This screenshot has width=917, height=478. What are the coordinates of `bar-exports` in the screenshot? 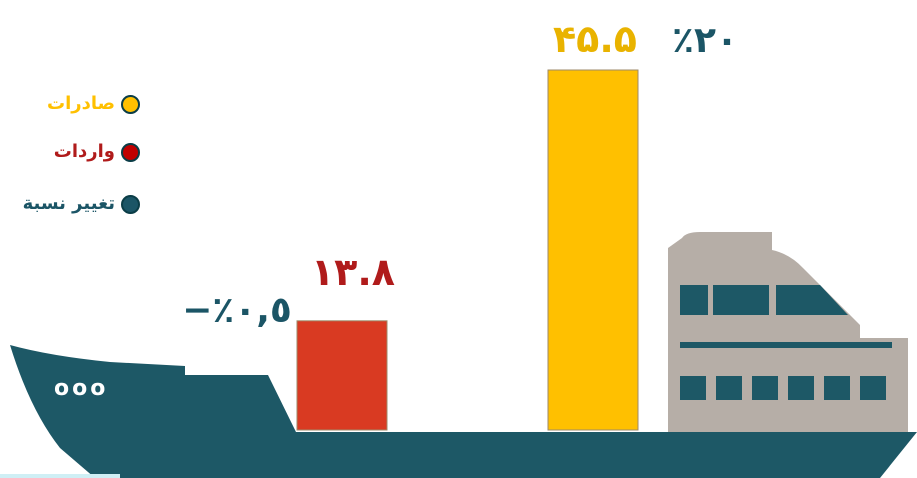 It's located at (593, 250).